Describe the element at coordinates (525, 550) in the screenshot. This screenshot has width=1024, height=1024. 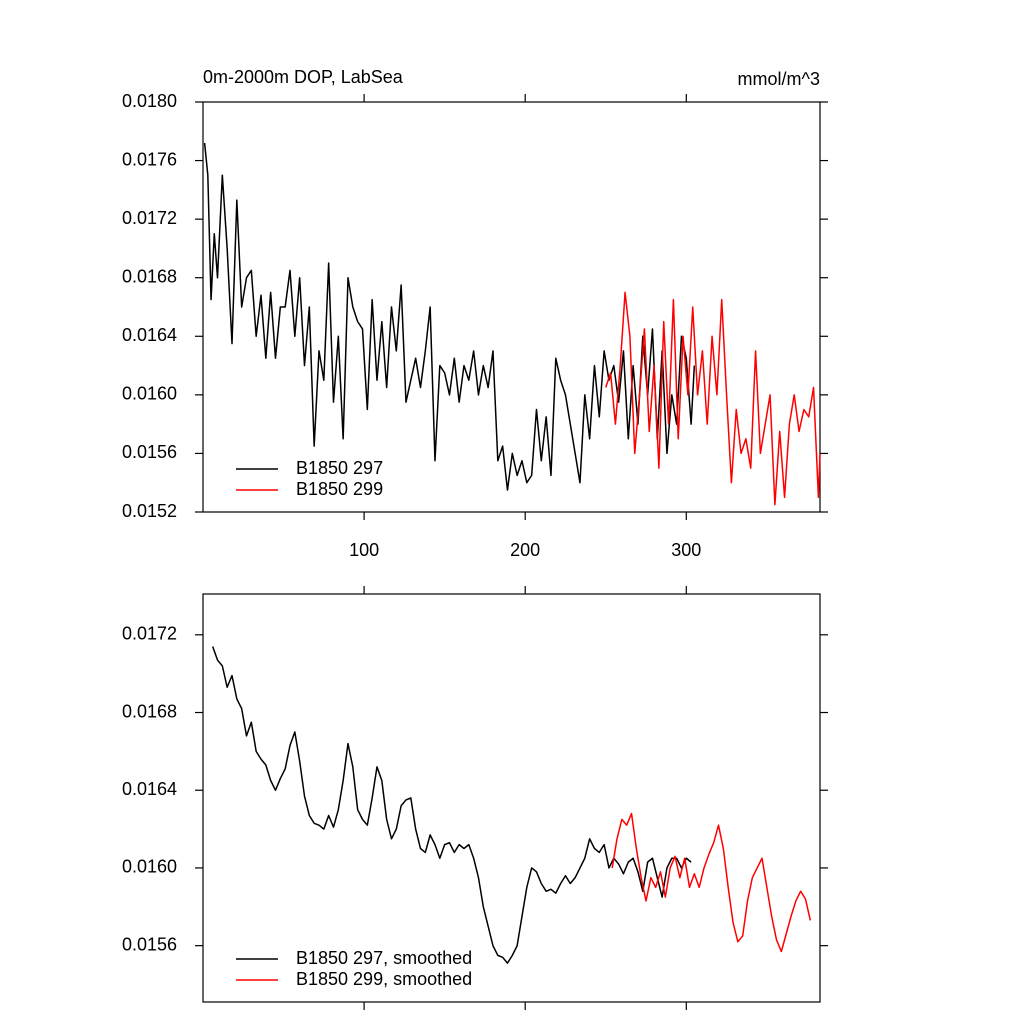
I see `x-tick-label: 200` at that location.